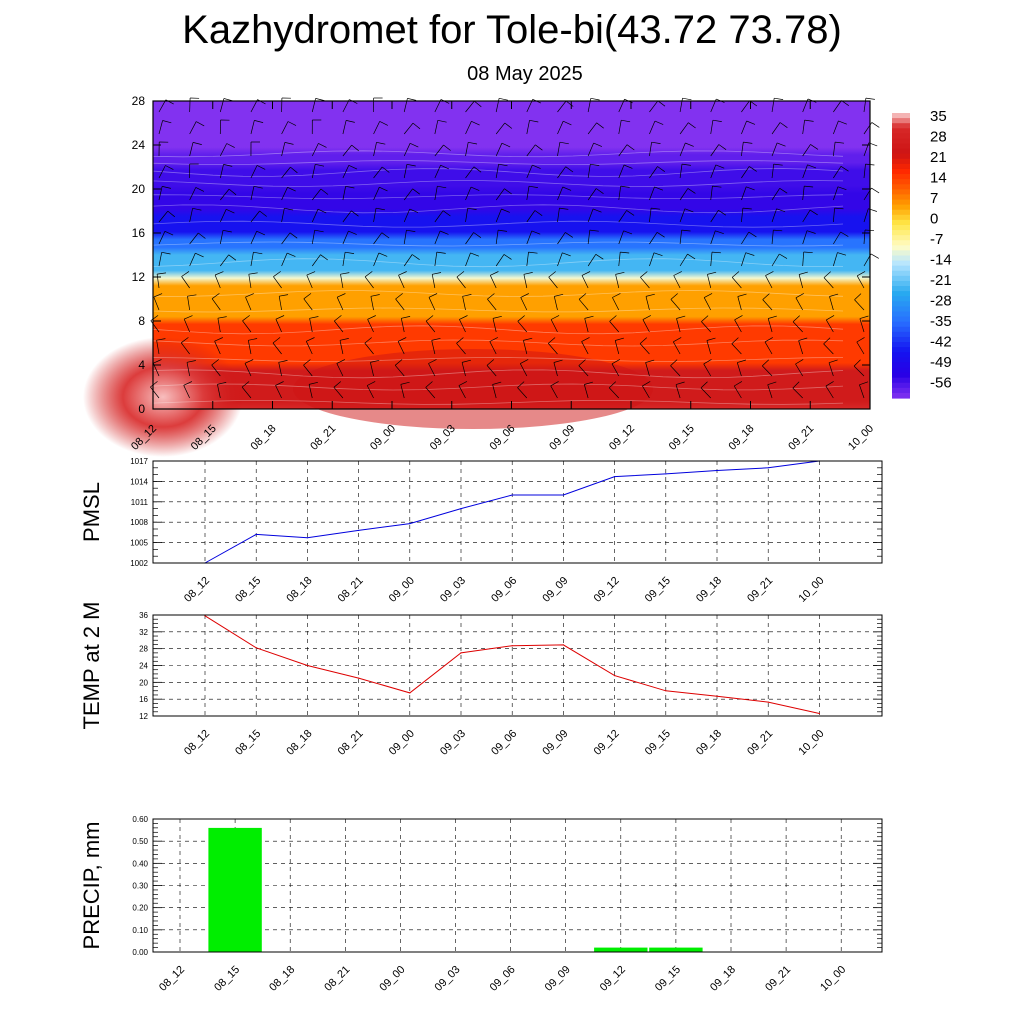 This screenshot has height=1024, width=1024. I want to click on x-tick-label: 08_15, so click(227, 979).